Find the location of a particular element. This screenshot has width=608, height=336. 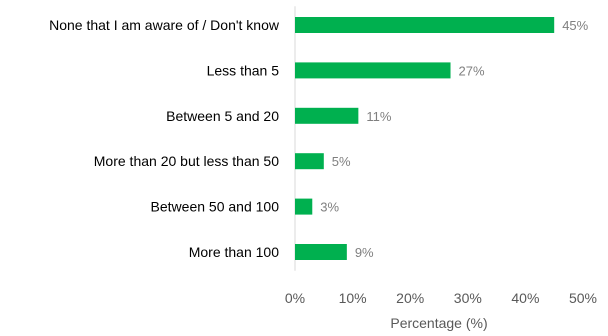

category-label-none-that-i-am-aware-of-don-t-know: None that I am aware of / Don't know is located at coordinates (164, 25).